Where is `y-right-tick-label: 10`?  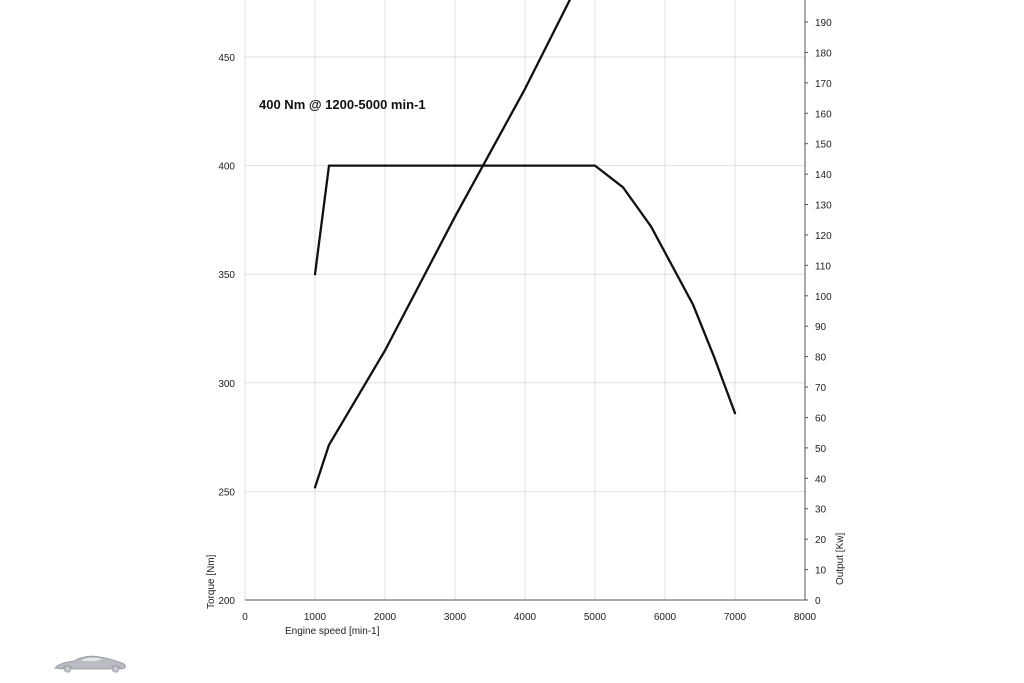
y-right-tick-label: 10 is located at coordinates (821, 571).